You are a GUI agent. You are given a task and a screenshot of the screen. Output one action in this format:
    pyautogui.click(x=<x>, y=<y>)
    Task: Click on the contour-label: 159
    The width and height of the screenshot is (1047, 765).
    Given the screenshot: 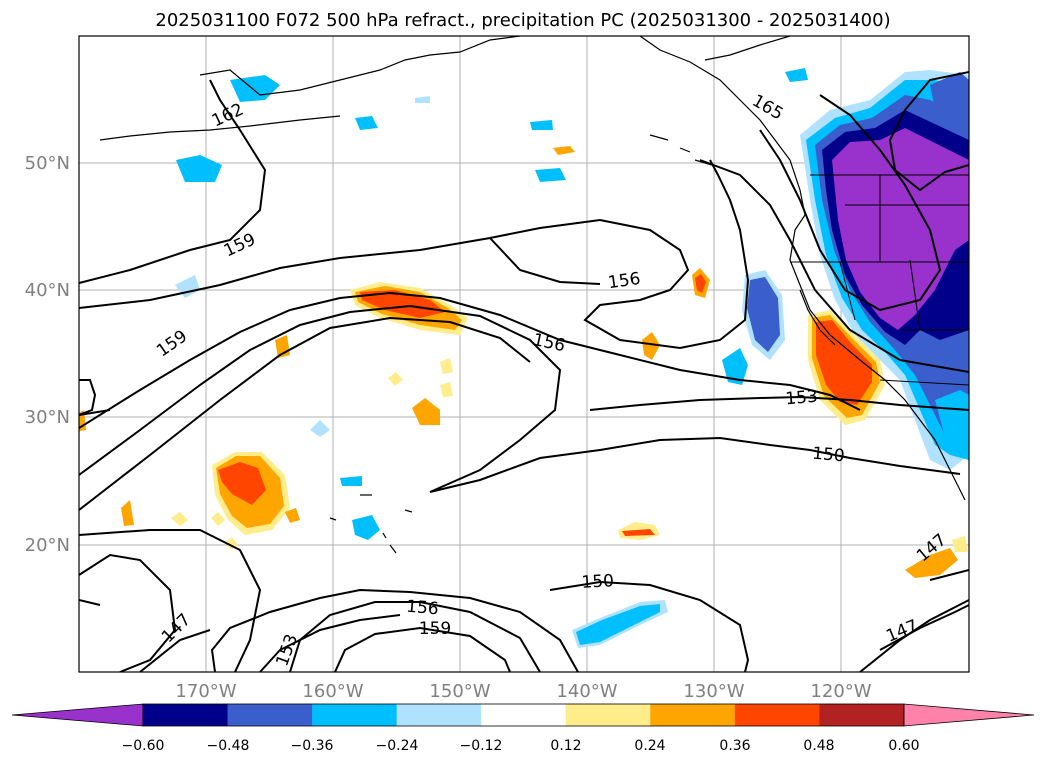 What is the action you would take?
    pyautogui.click(x=435, y=629)
    